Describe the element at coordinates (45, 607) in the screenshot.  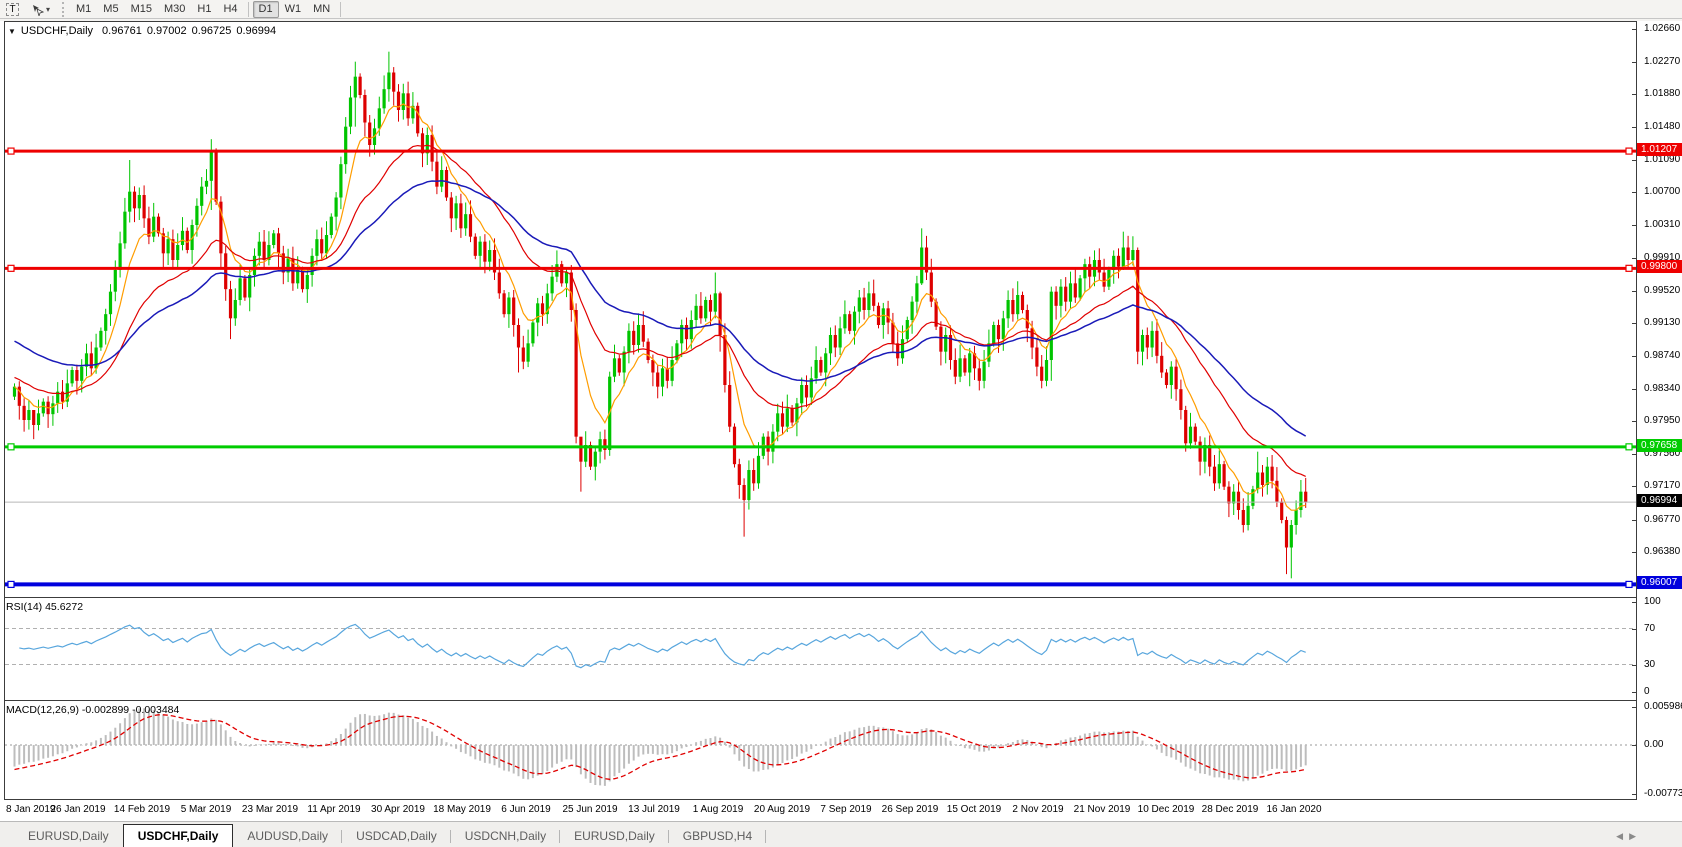
I see `rsi-label: RSI(14) 45.6272` at that location.